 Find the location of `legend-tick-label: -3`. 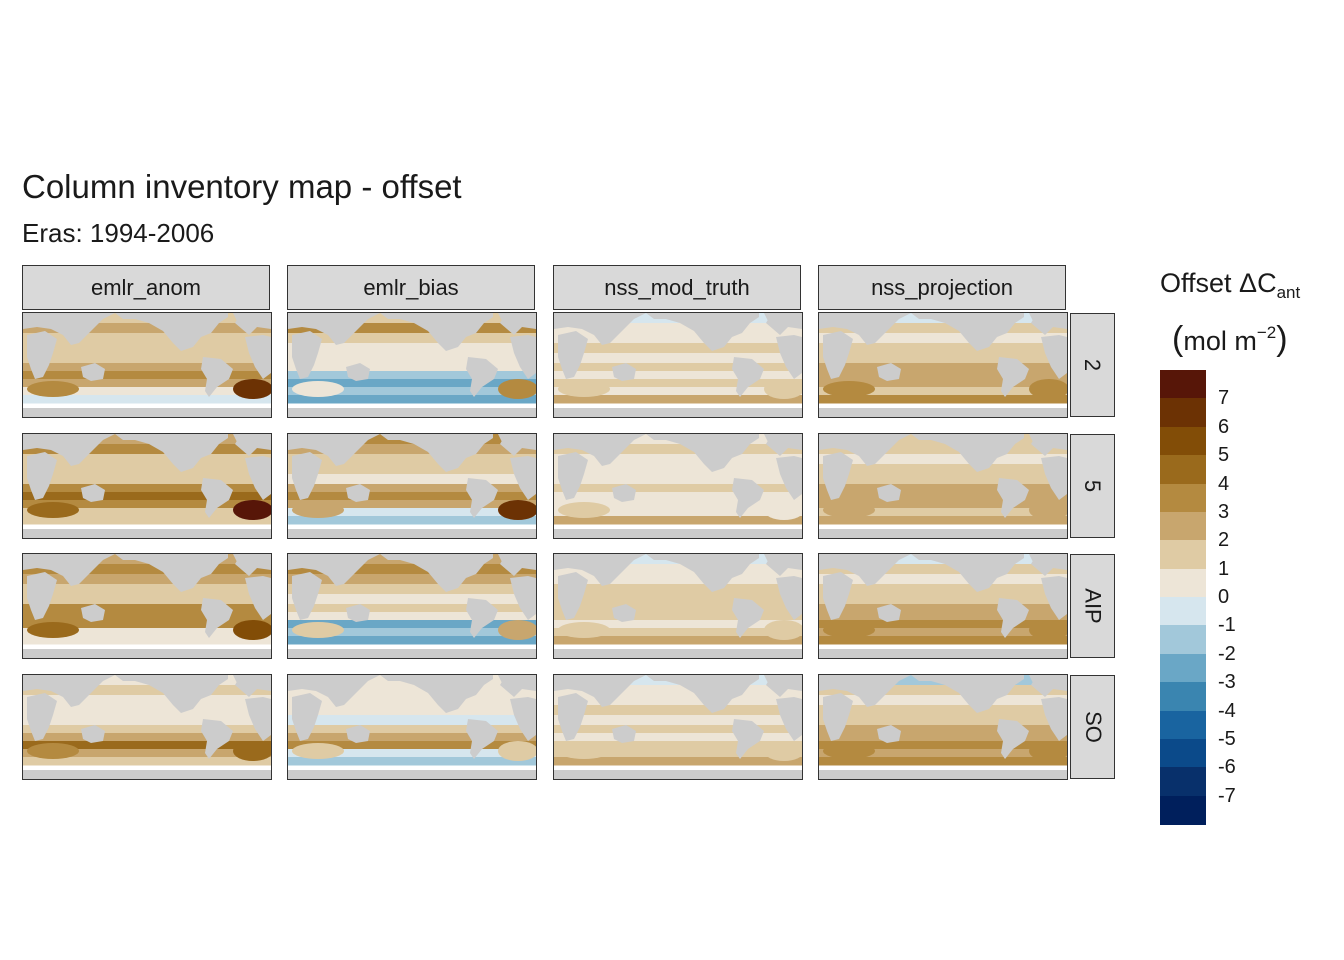

legend-tick-label: -3 is located at coordinates (1227, 682).